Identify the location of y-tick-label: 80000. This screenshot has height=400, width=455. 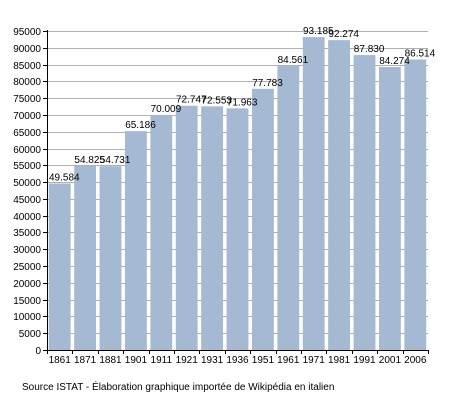
(27, 82).